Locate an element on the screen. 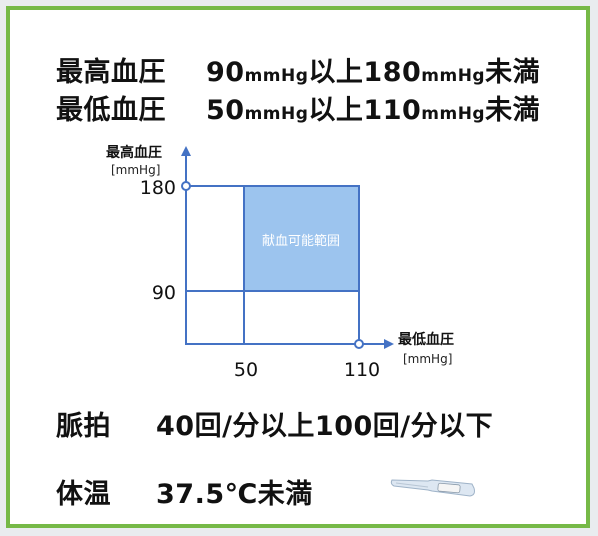  y-axis-label: 最高血圧 is located at coordinates (134, 152).